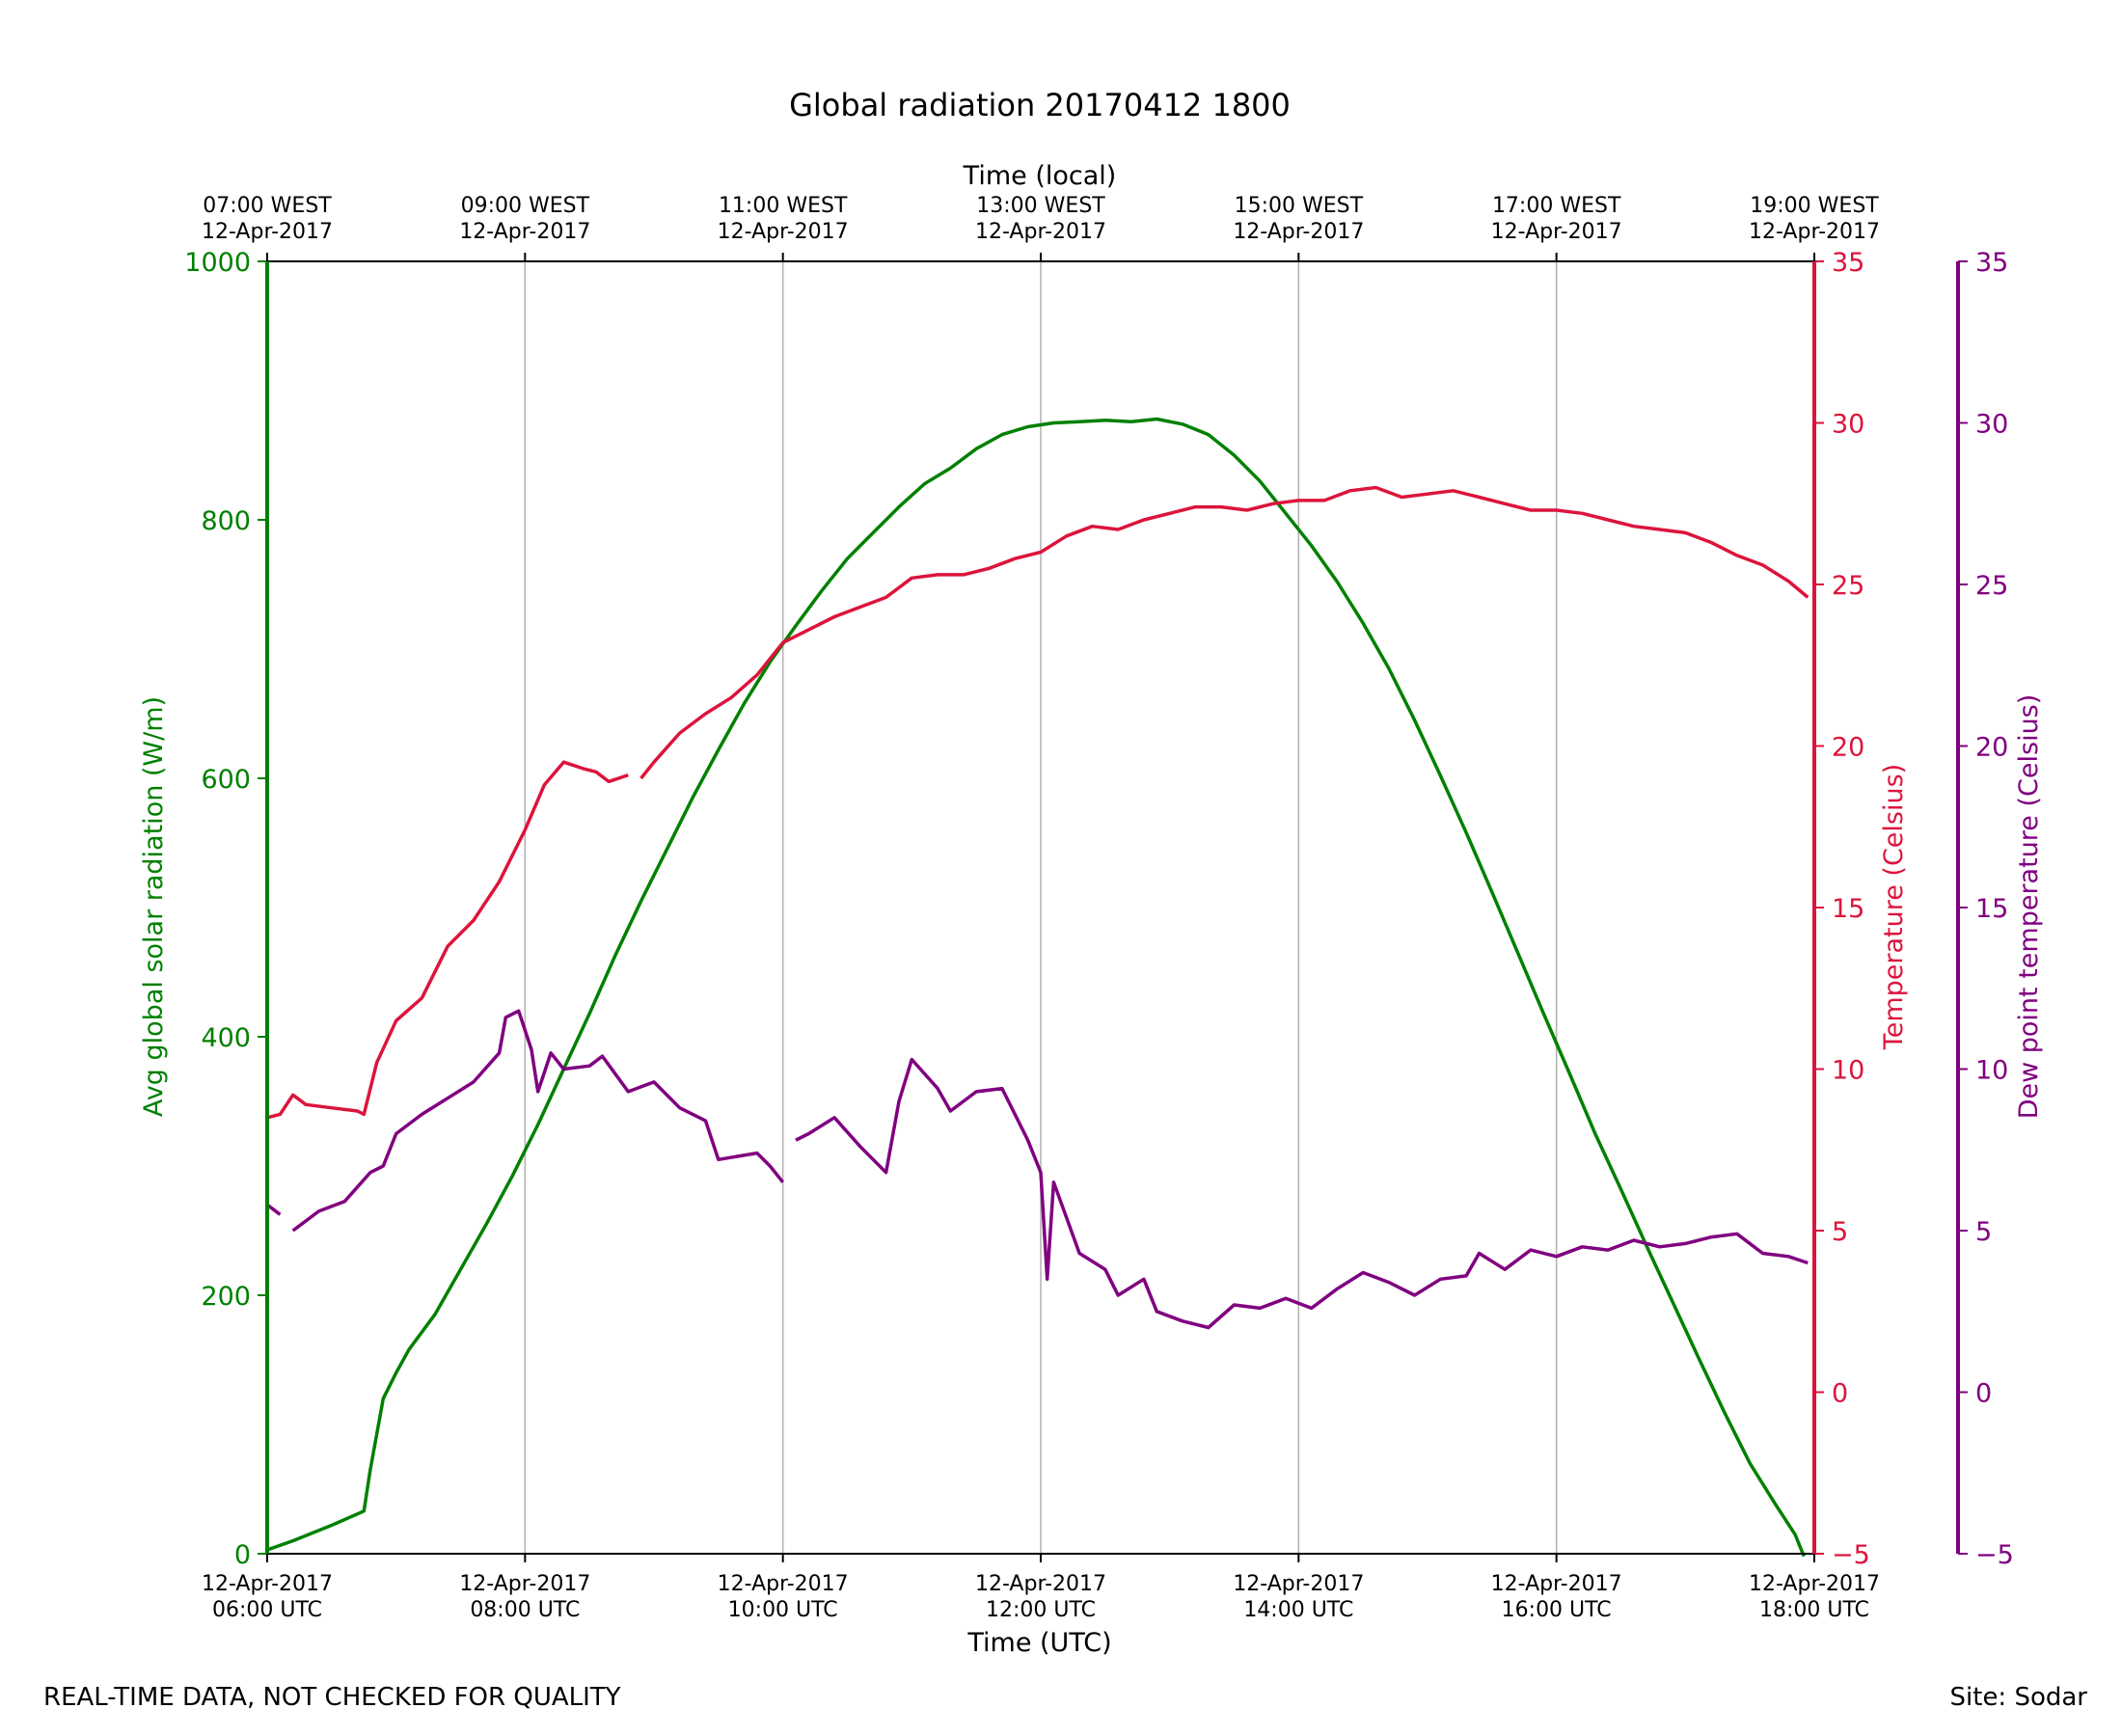 The width and height of the screenshot is (2122, 1736). What do you see at coordinates (1557, 1610) in the screenshot?
I see `x-tick-label-time: 16:00 UTC` at bounding box center [1557, 1610].